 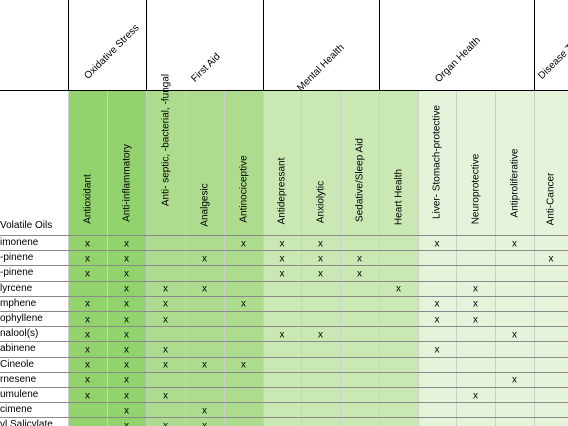 I want to click on group-header-border, so click(x=284, y=90).